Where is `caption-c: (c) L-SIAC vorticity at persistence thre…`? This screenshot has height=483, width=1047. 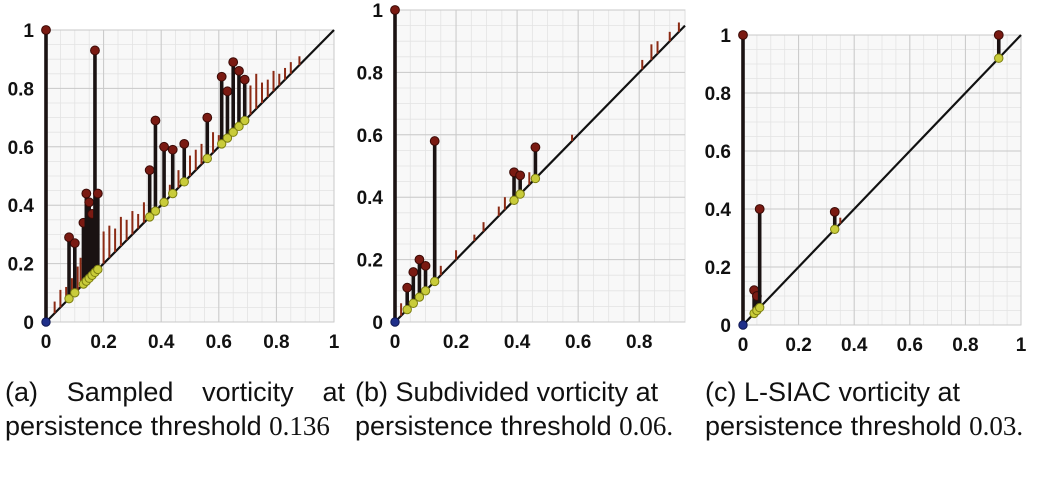 caption-c: (c) L-SIAC vorticity at persistence thre… is located at coordinates (875, 409).